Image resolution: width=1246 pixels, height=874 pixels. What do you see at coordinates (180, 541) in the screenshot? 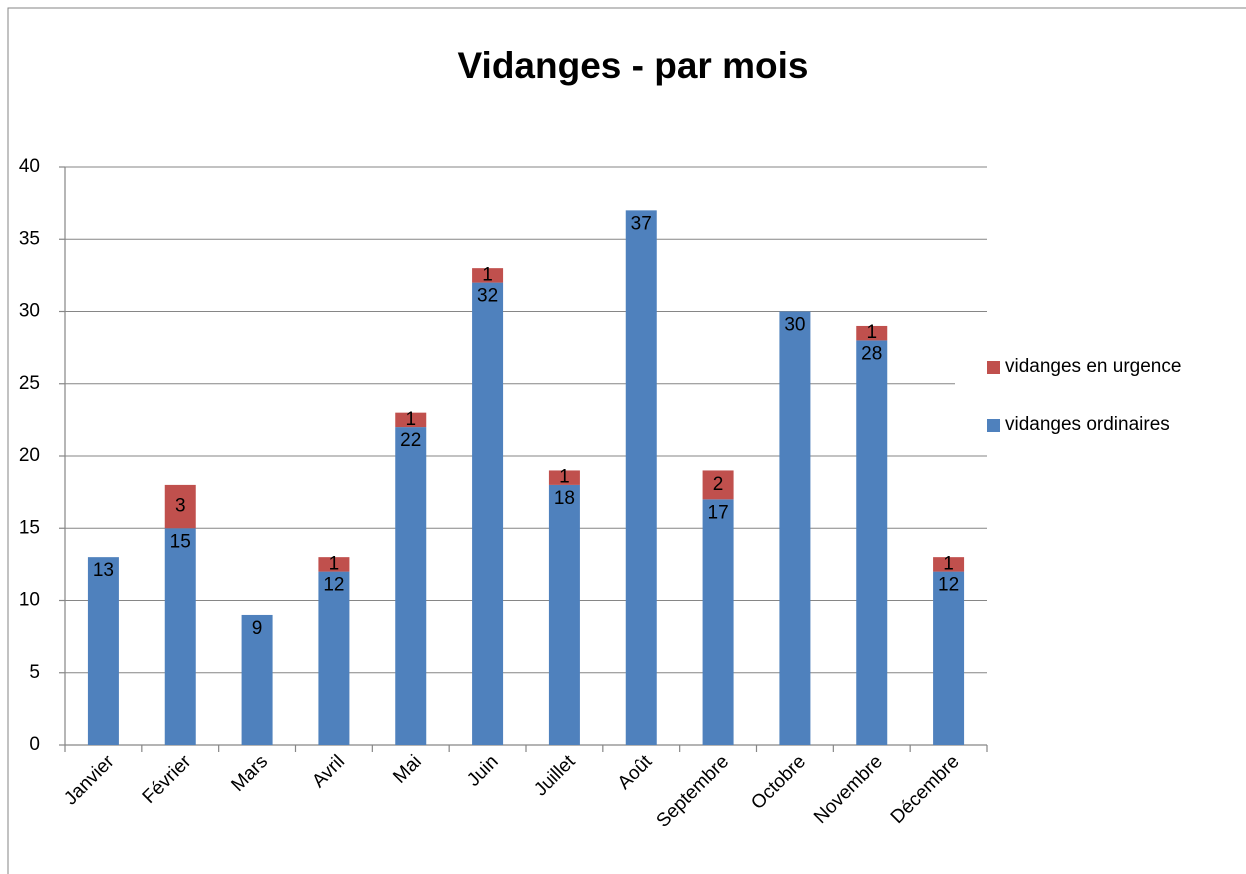
I see `data-label: 15` at bounding box center [180, 541].